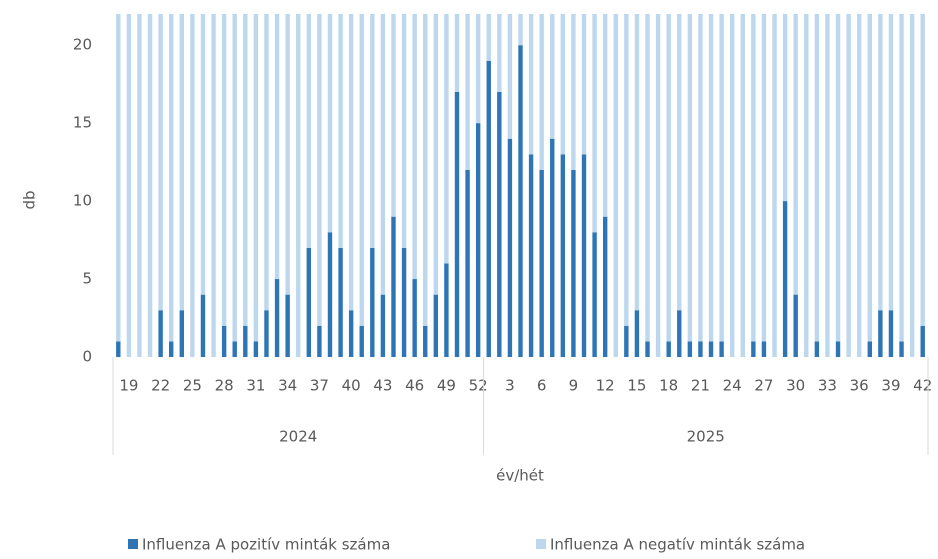 This screenshot has width=938, height=559. I want to click on legend-swatch, so click(133, 544).